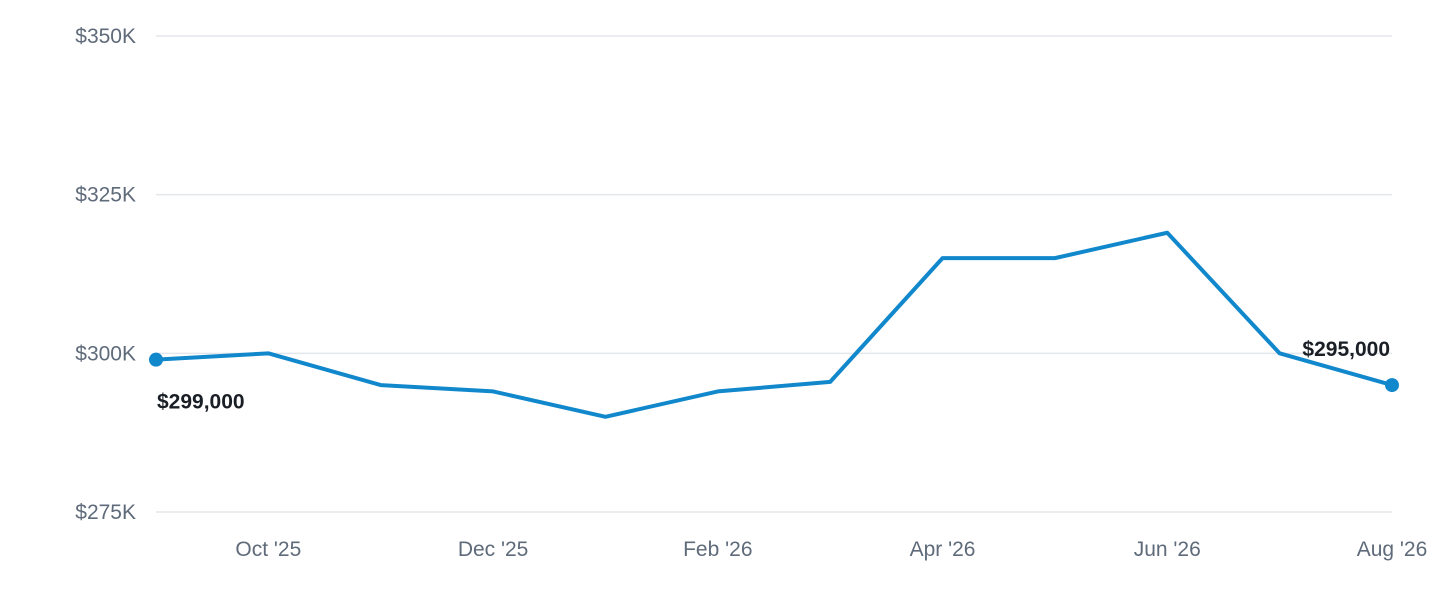 The image size is (1440, 600). I want to click on data-labels: $299,000 $295,000, so click(773, 376).